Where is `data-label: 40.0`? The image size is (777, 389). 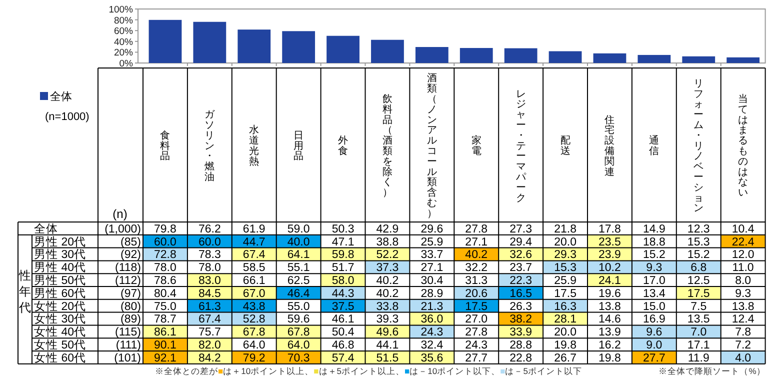 data-label: 40.0 is located at coordinates (298, 242).